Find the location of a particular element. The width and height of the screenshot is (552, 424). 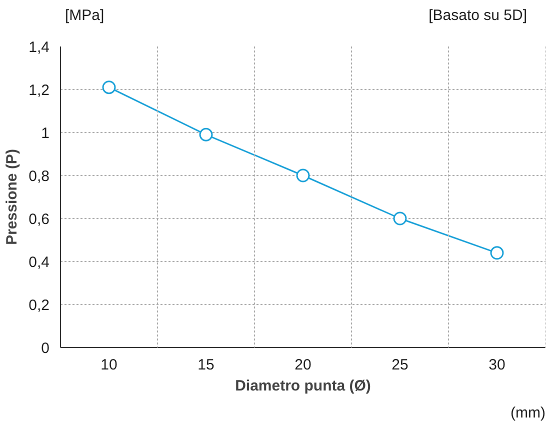

text: [MPa] is located at coordinates (84, 16).